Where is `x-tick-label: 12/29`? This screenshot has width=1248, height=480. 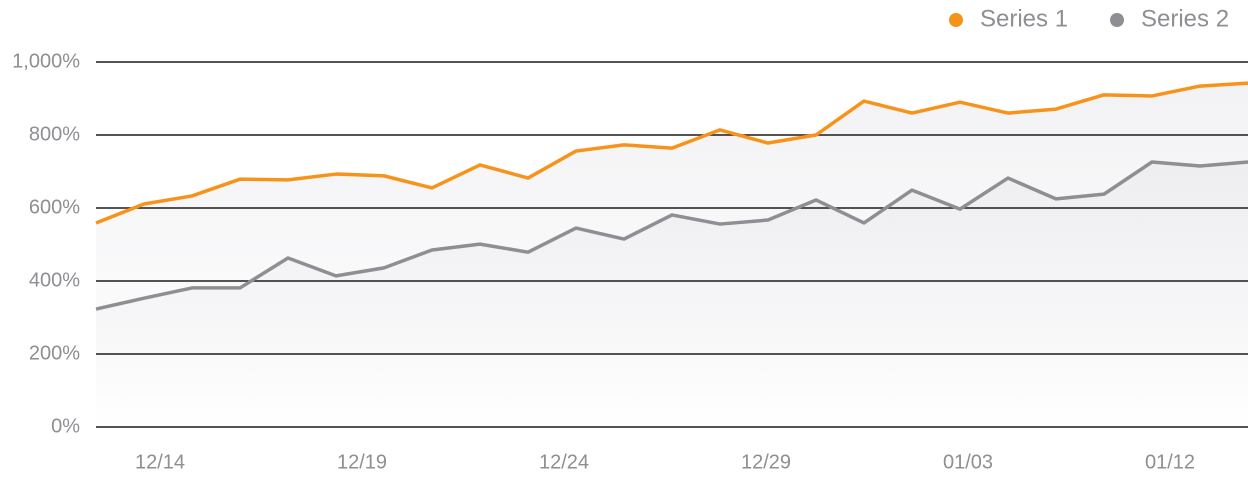 x-tick-label: 12/29 is located at coordinates (766, 462).